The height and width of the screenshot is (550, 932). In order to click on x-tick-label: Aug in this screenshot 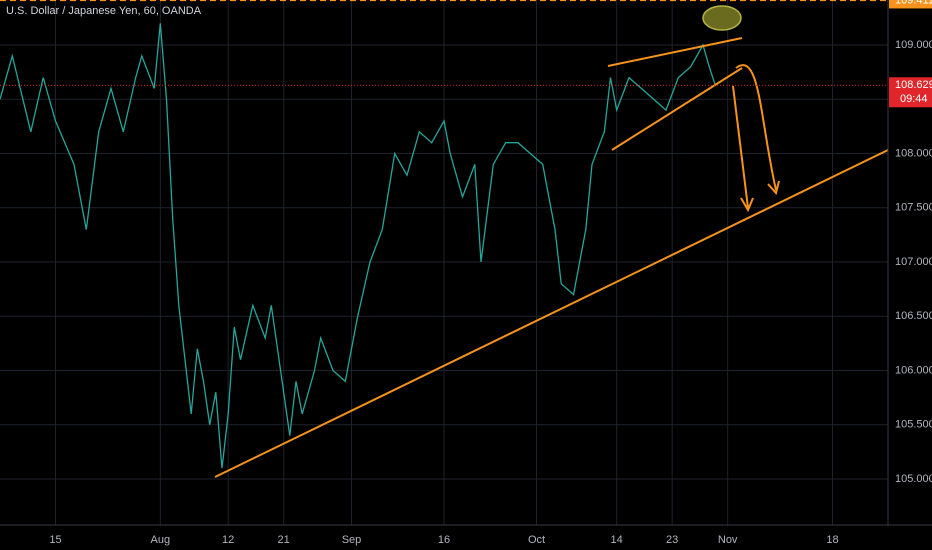, I will do `click(161, 540)`.